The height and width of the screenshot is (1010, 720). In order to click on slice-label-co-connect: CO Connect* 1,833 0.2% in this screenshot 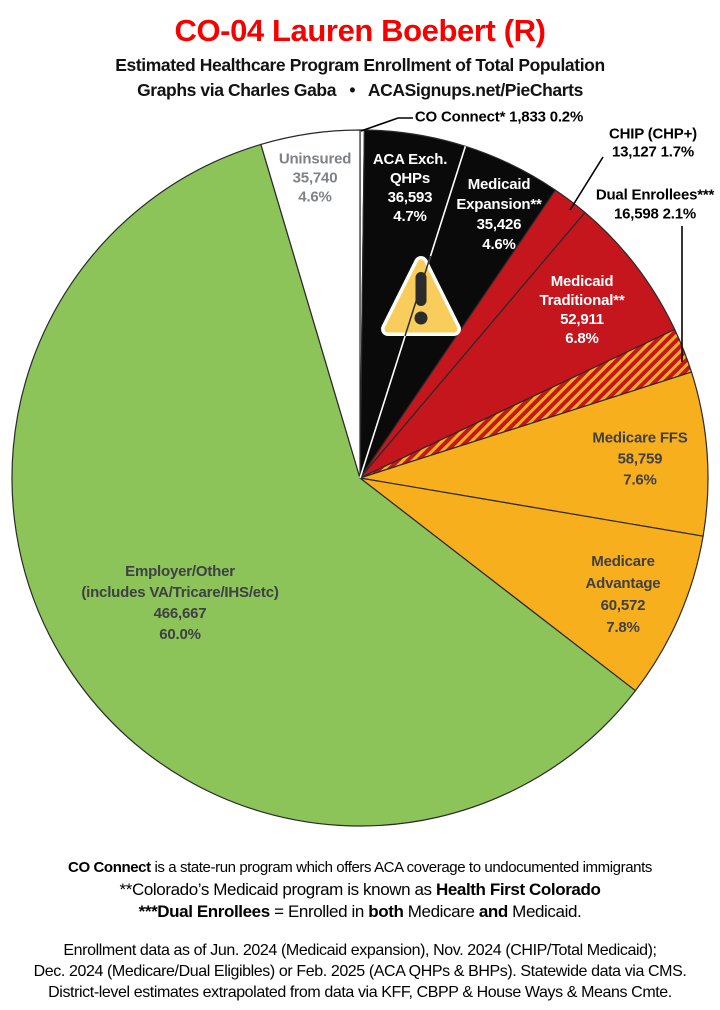, I will do `click(499, 117)`.